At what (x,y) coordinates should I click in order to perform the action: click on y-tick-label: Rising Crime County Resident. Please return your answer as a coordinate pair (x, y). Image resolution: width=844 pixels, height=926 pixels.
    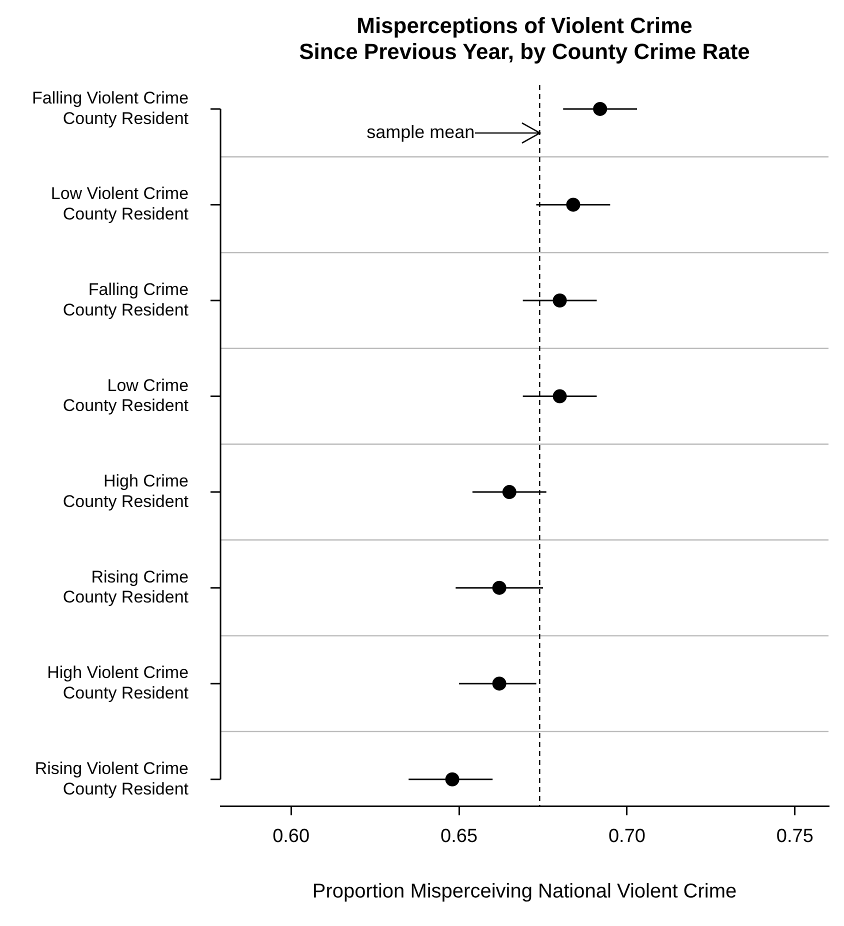
    Looking at the image, I should click on (125, 587).